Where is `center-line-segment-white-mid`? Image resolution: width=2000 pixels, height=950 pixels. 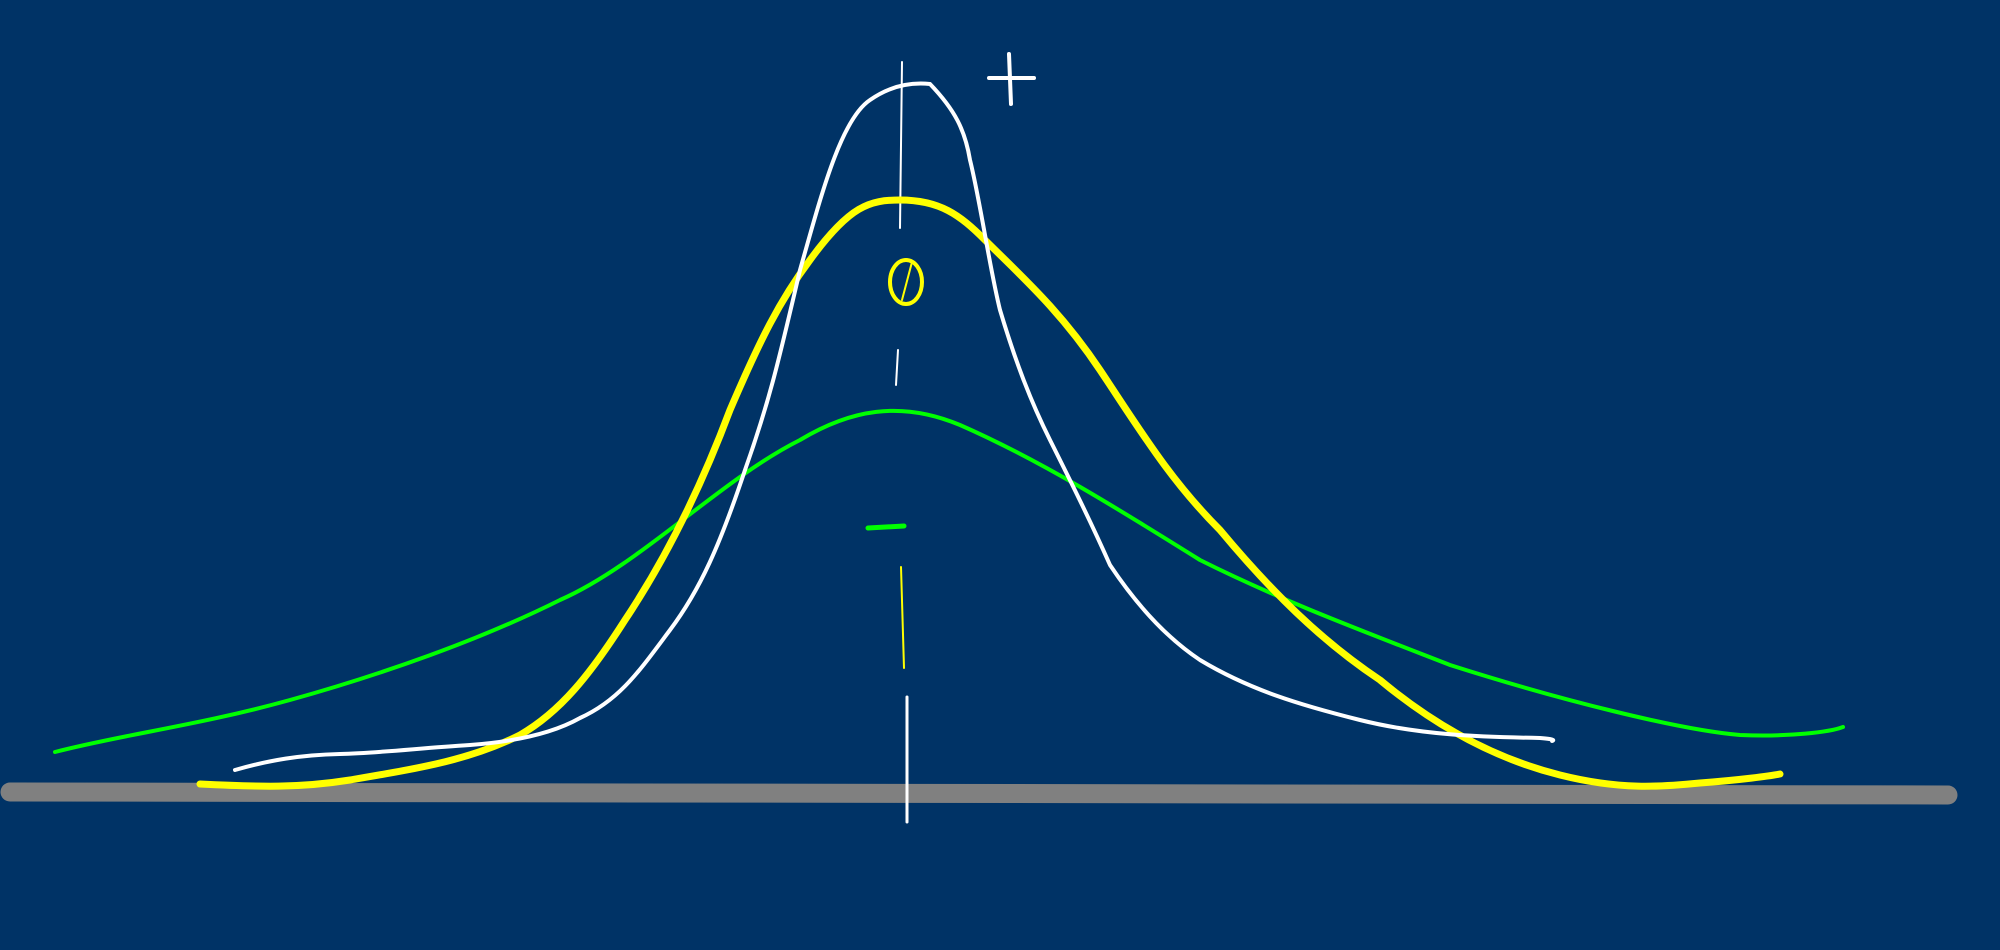 center-line-segment-white-mid is located at coordinates (897, 367).